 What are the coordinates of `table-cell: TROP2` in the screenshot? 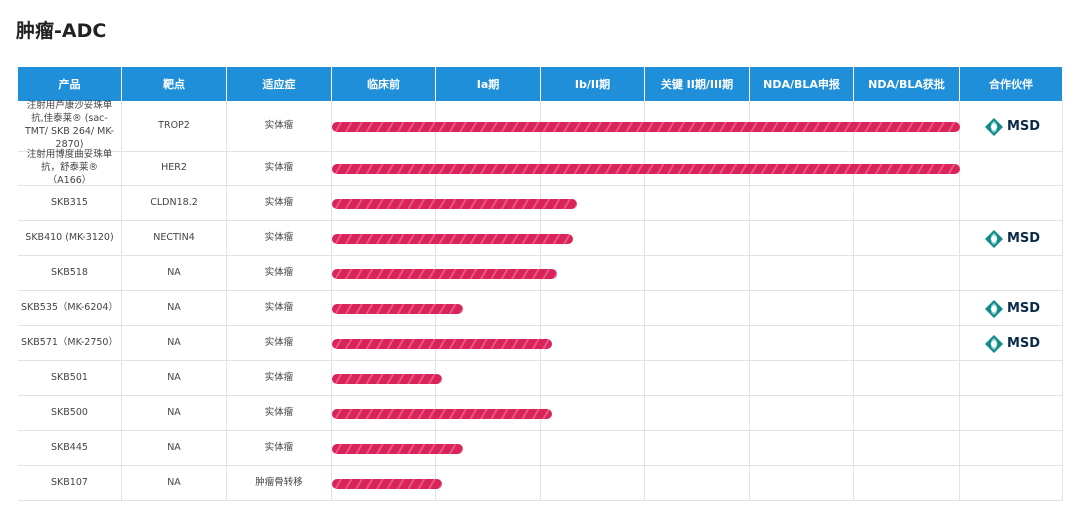 It's located at (174, 126).